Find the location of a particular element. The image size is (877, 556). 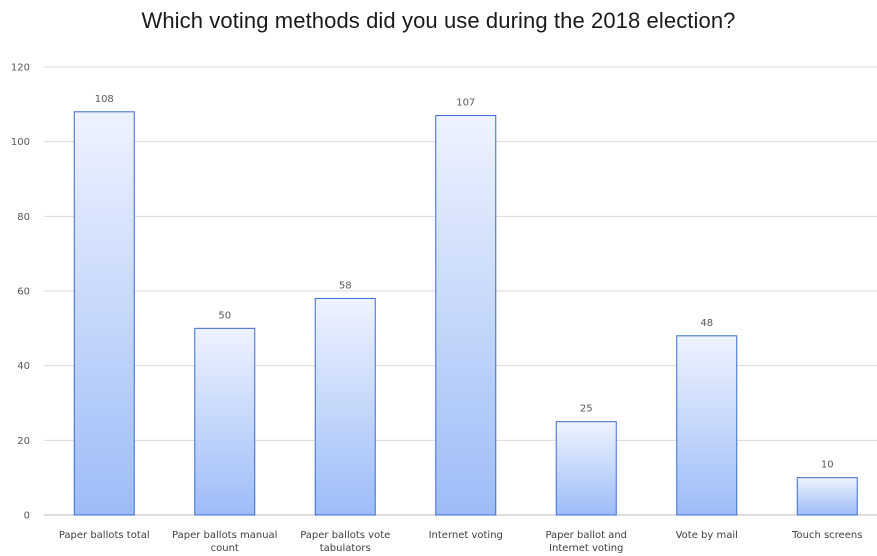

y-tick-label: 80 is located at coordinates (23, 217).